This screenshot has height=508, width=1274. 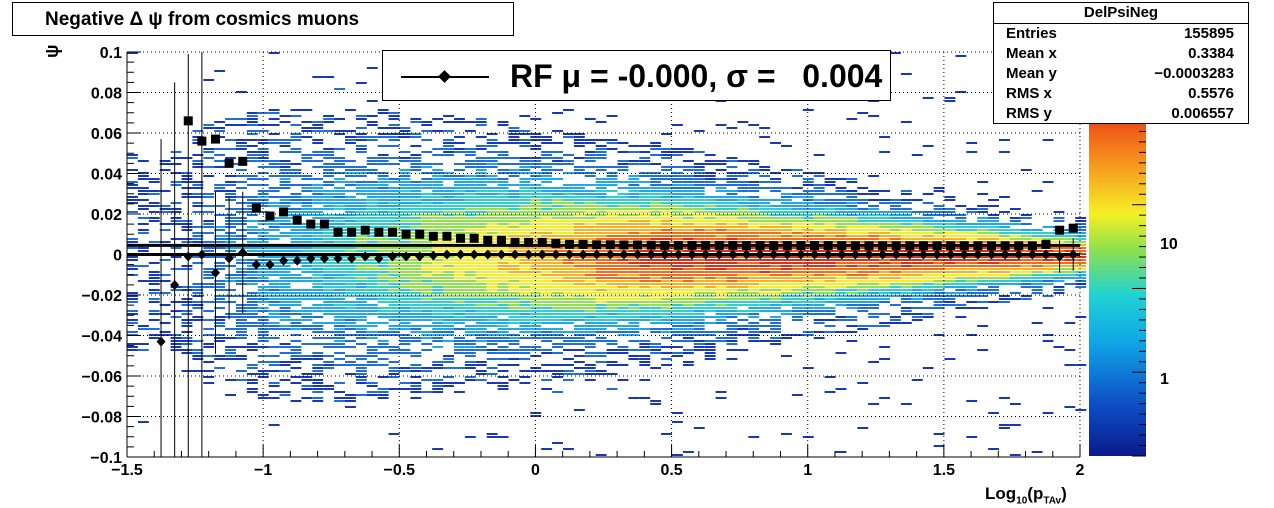 I want to click on stats-label: RMS y, so click(x=1029, y=113).